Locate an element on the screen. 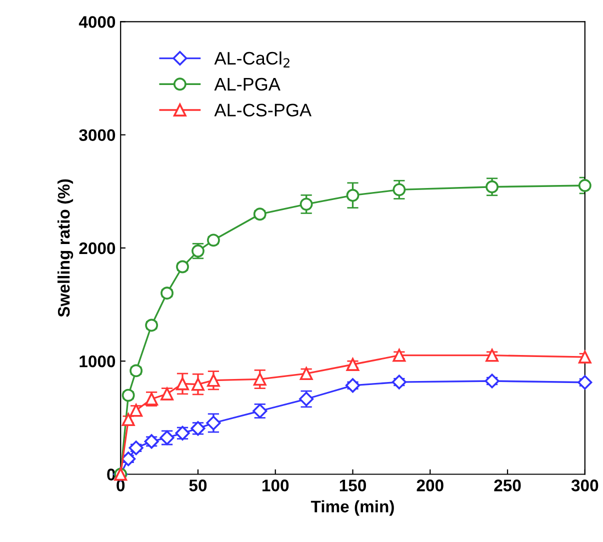 The width and height of the screenshot is (603, 542). x-tick-label: 200 is located at coordinates (430, 486).